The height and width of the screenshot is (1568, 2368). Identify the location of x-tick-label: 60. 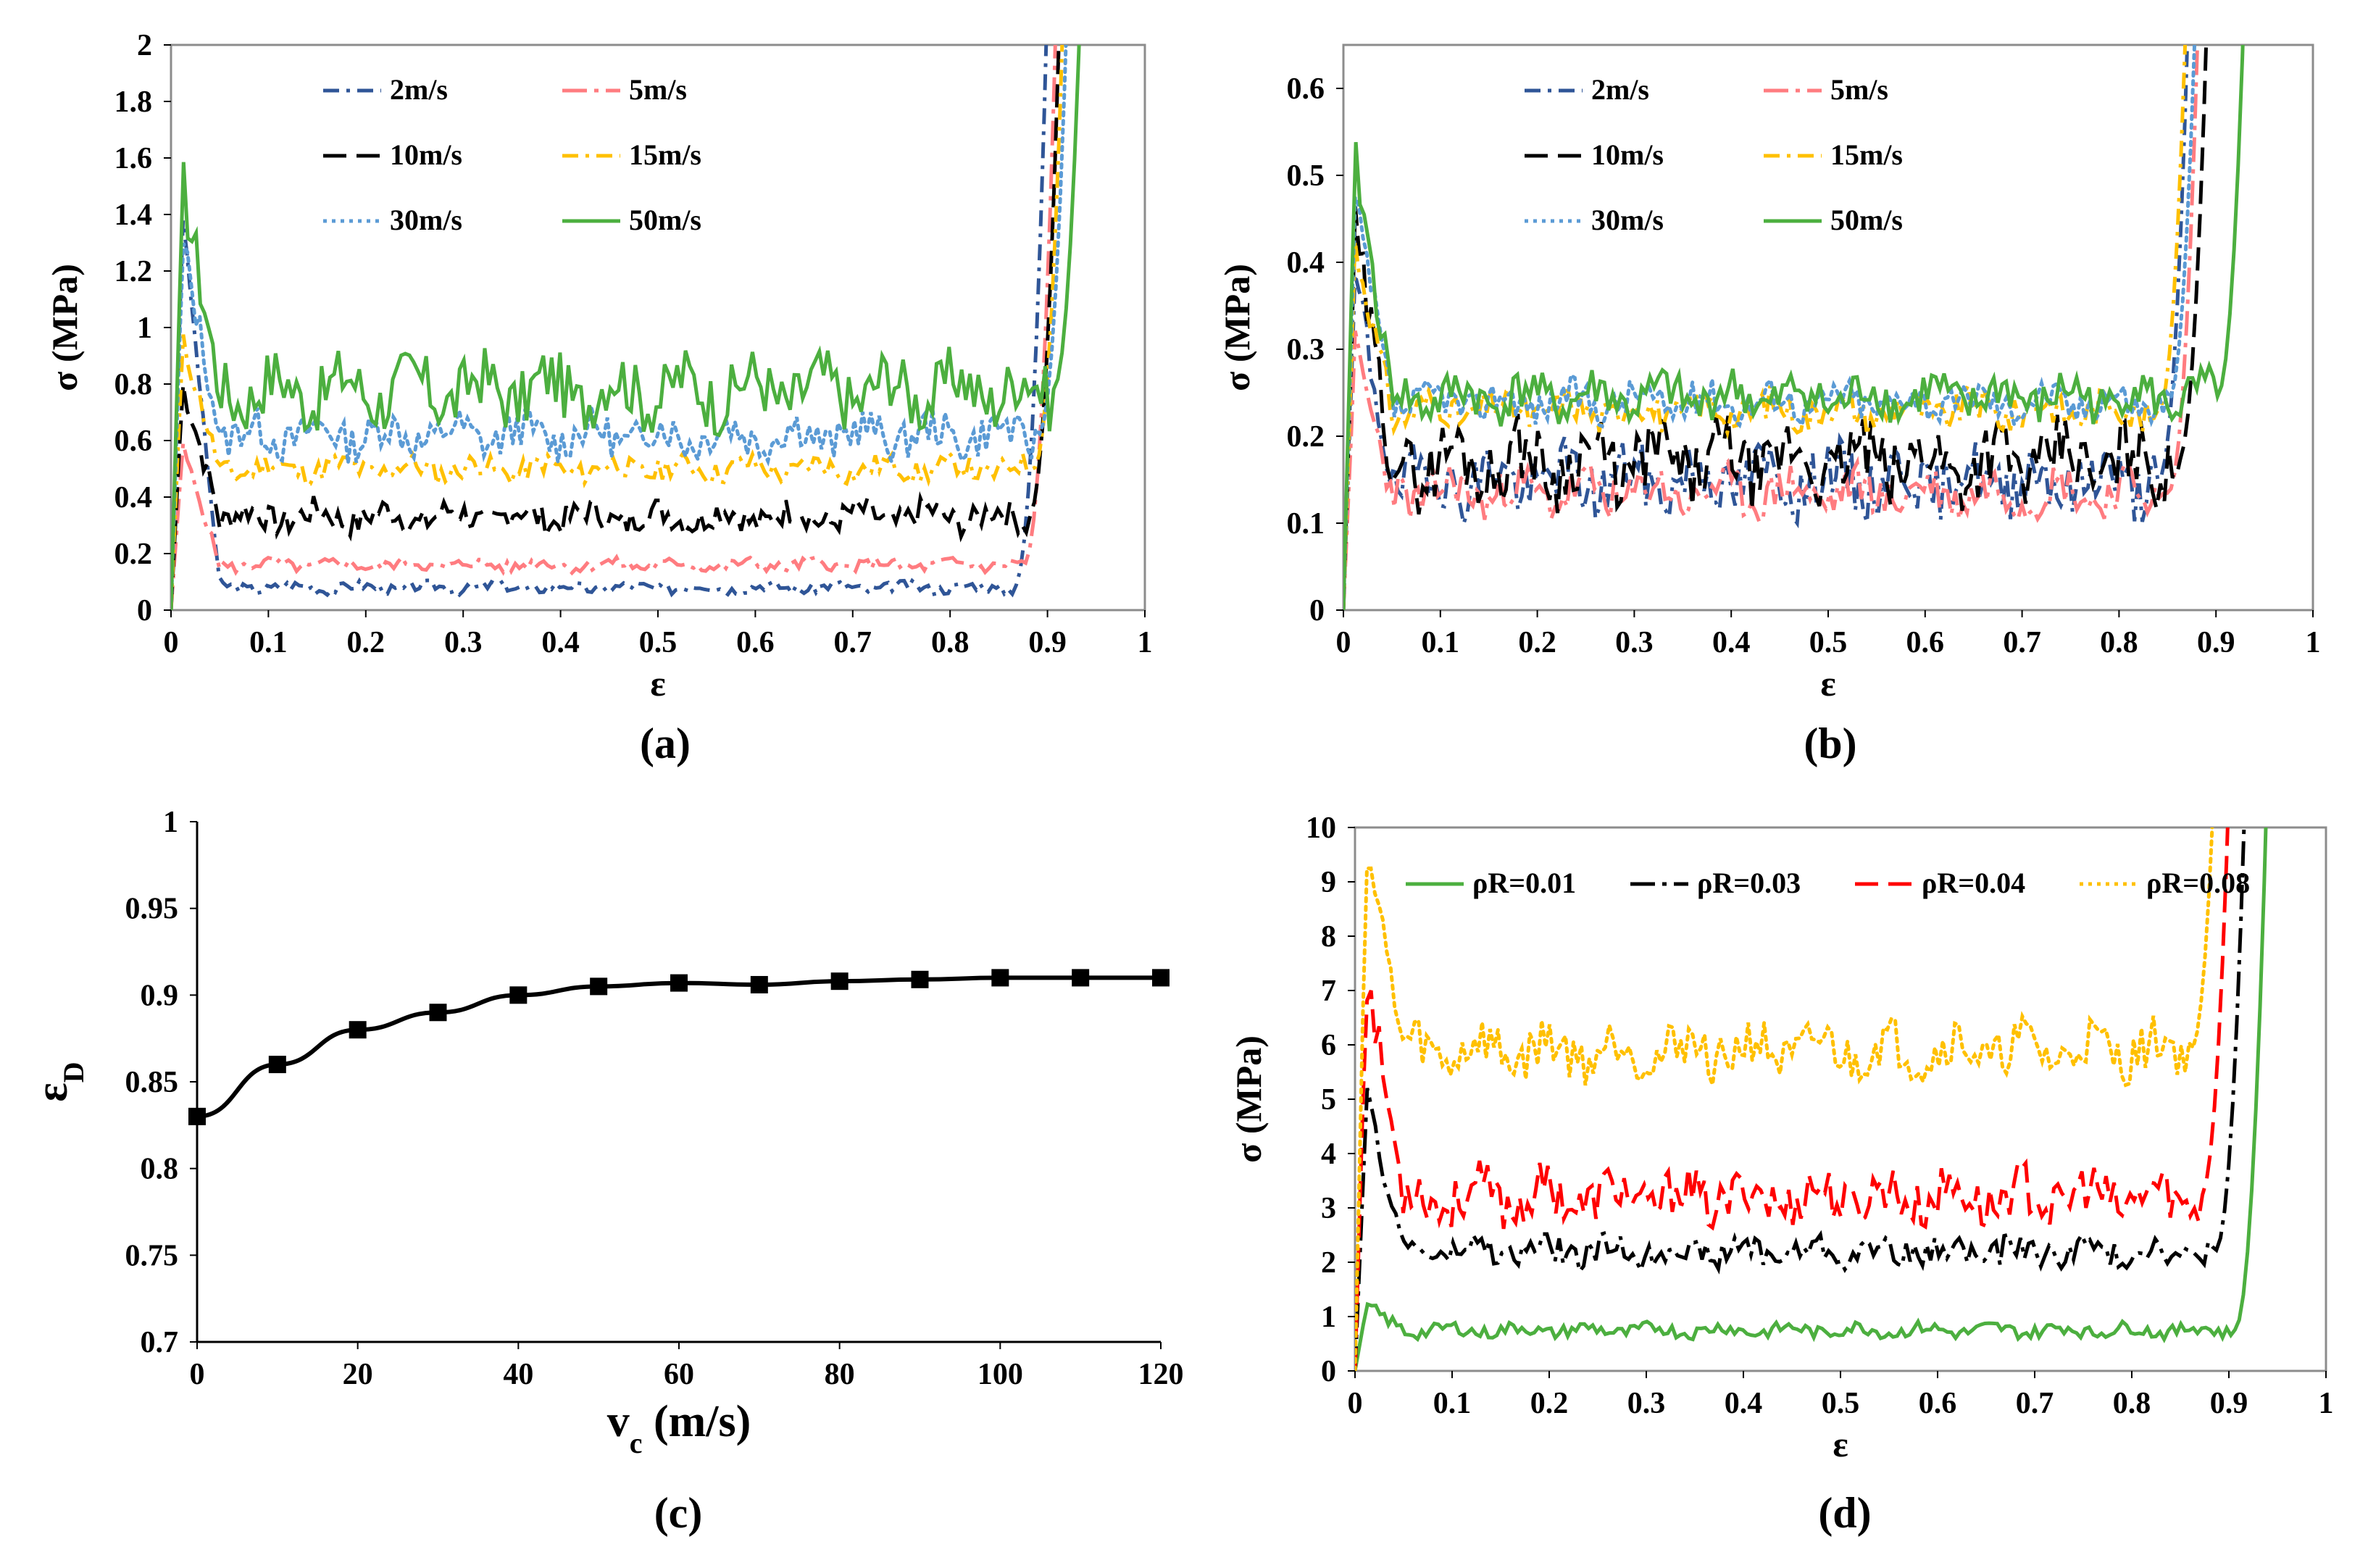
(679, 1374).